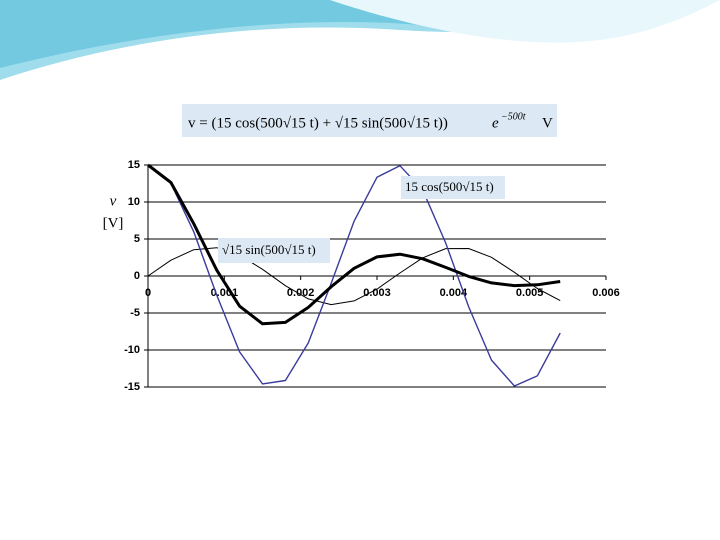  I want to click on x-tick-label: 0.004, so click(454, 293).